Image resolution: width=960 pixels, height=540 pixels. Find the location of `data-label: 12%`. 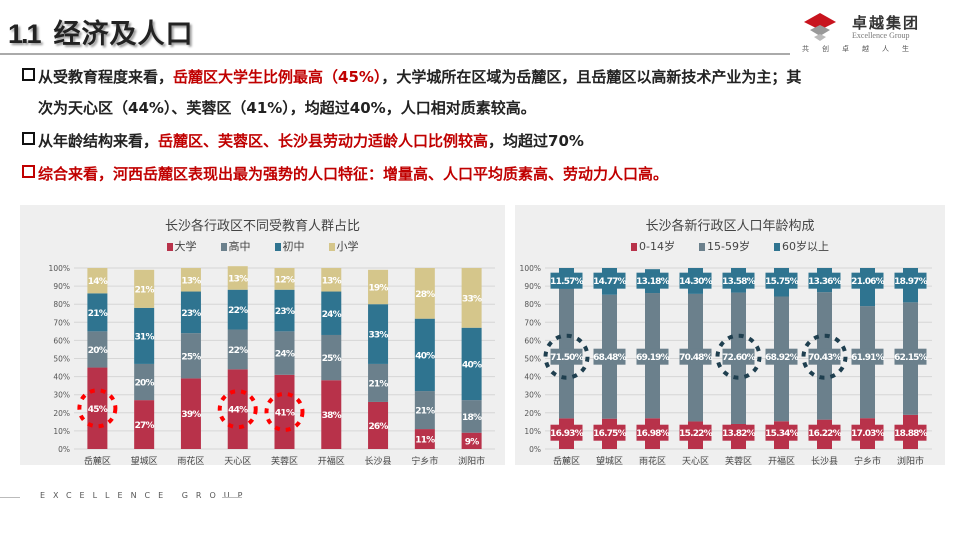

data-label: 12% is located at coordinates (285, 280).